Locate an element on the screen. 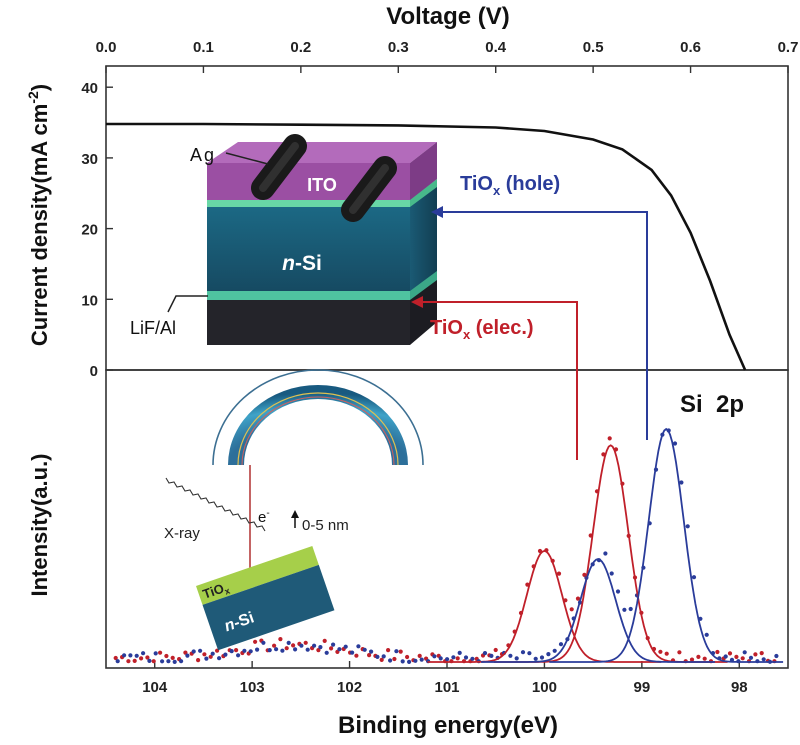 The image size is (800, 745). xray-label: X-ray is located at coordinates (182, 533).